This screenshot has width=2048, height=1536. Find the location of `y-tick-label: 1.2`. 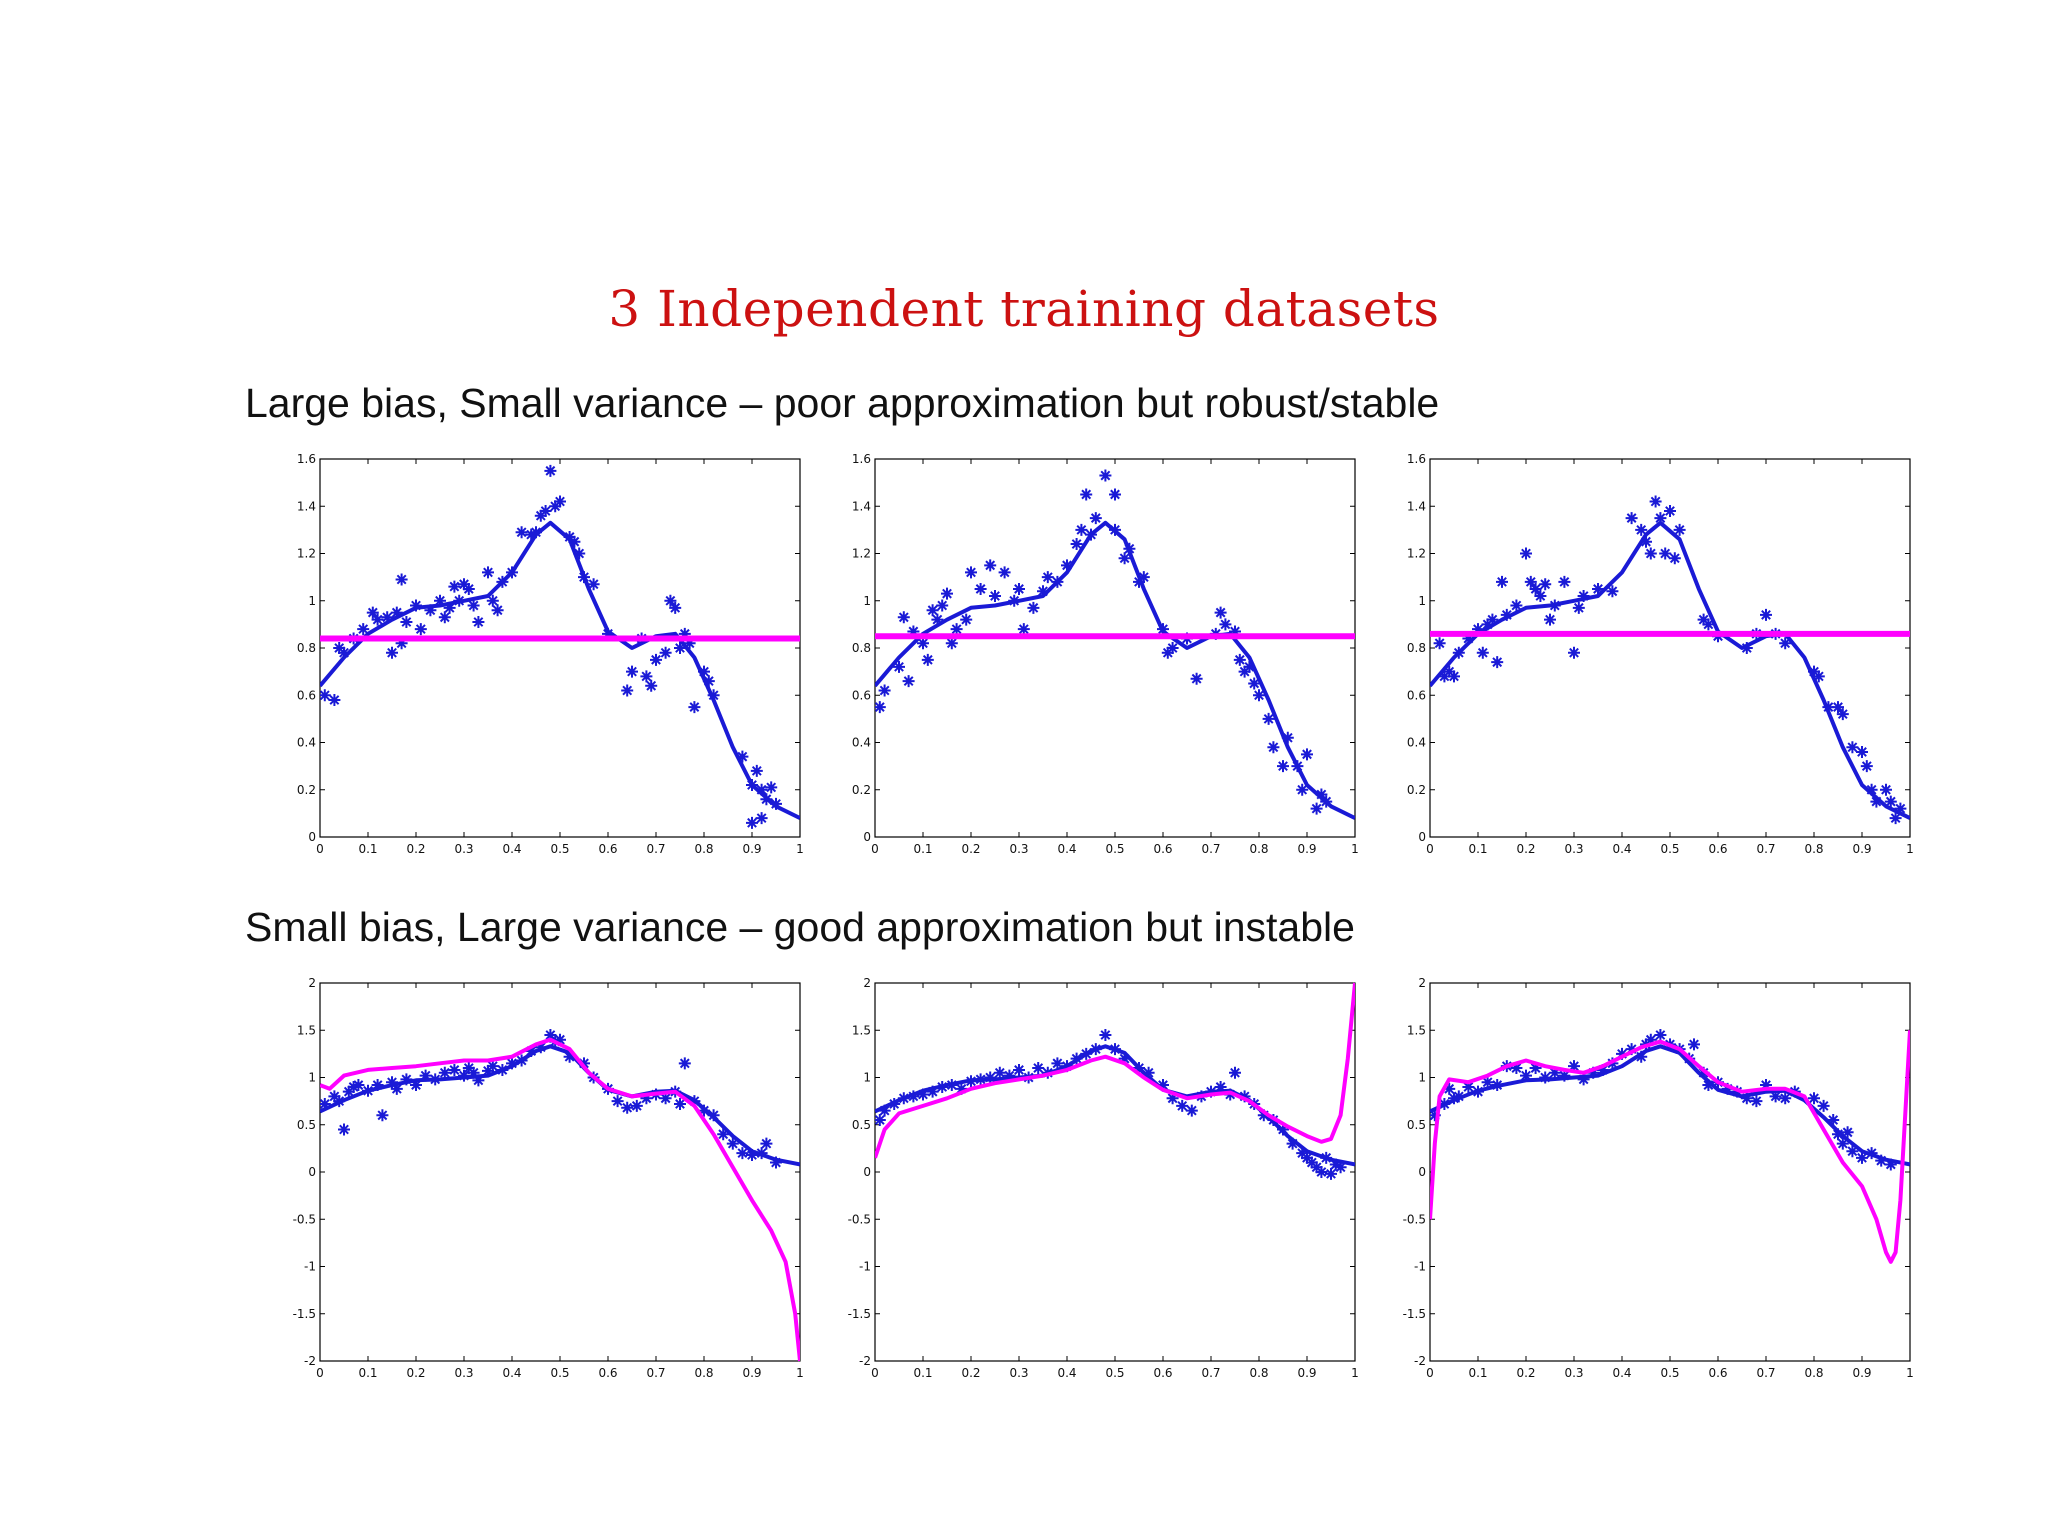

y-tick-label: 1.2 is located at coordinates (306, 554).